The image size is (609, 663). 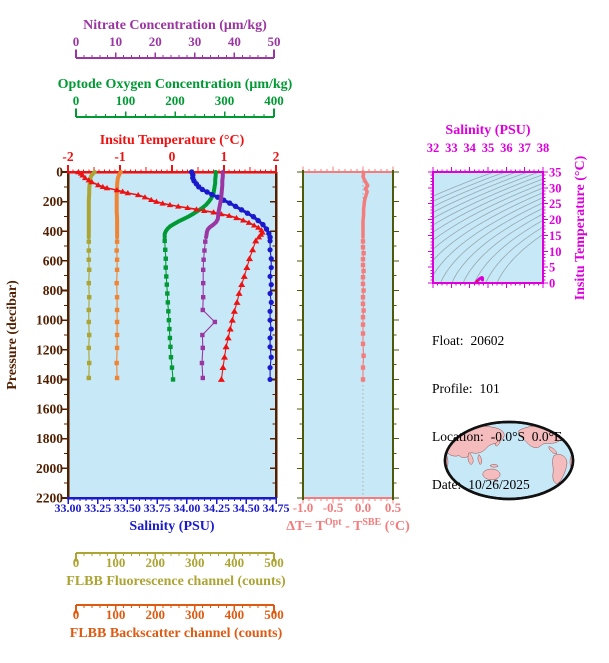 What do you see at coordinates (333, 507) in the screenshot?
I see `svg-text: -0.5` at bounding box center [333, 507].